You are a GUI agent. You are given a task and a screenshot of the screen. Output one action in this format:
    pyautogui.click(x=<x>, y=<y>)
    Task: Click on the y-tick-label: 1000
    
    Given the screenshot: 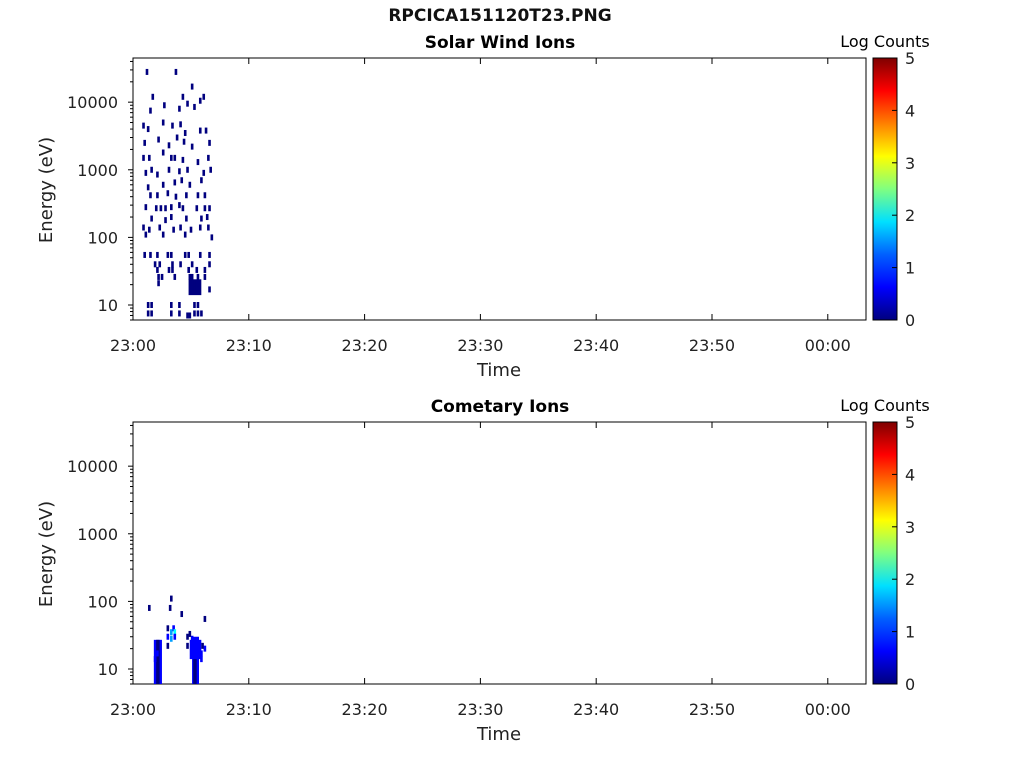 What is the action you would take?
    pyautogui.click(x=97, y=170)
    